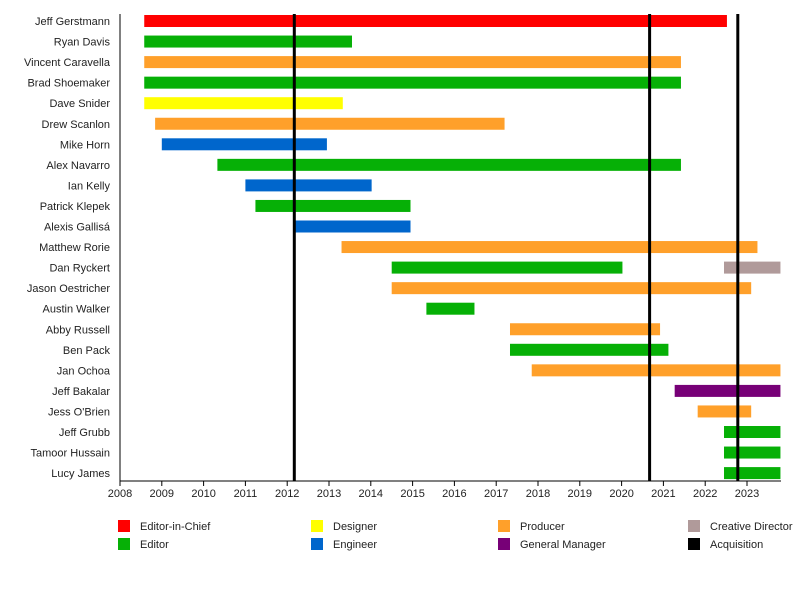  I want to click on person-label: Matthew Rorie, so click(74, 248).